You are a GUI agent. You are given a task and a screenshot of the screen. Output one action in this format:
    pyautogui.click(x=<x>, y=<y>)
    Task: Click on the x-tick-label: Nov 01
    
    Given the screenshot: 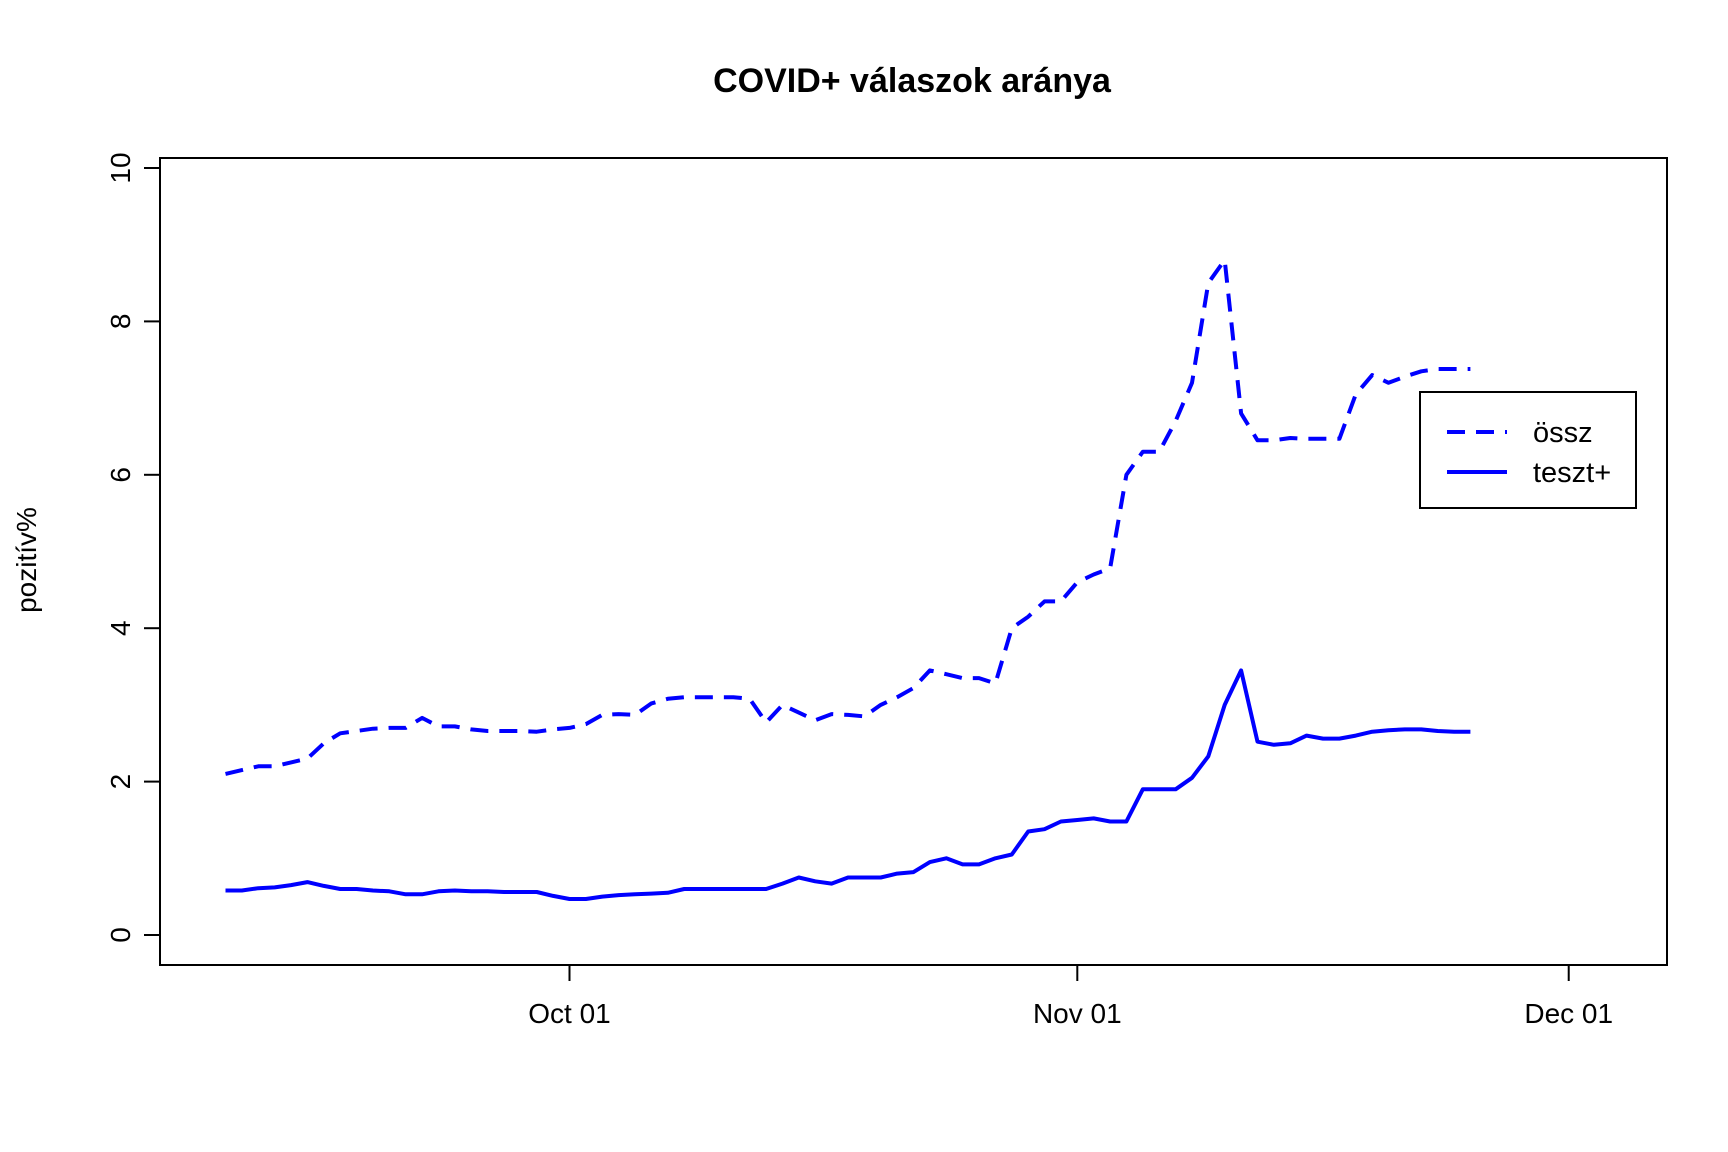 What is the action you would take?
    pyautogui.click(x=1077, y=1013)
    